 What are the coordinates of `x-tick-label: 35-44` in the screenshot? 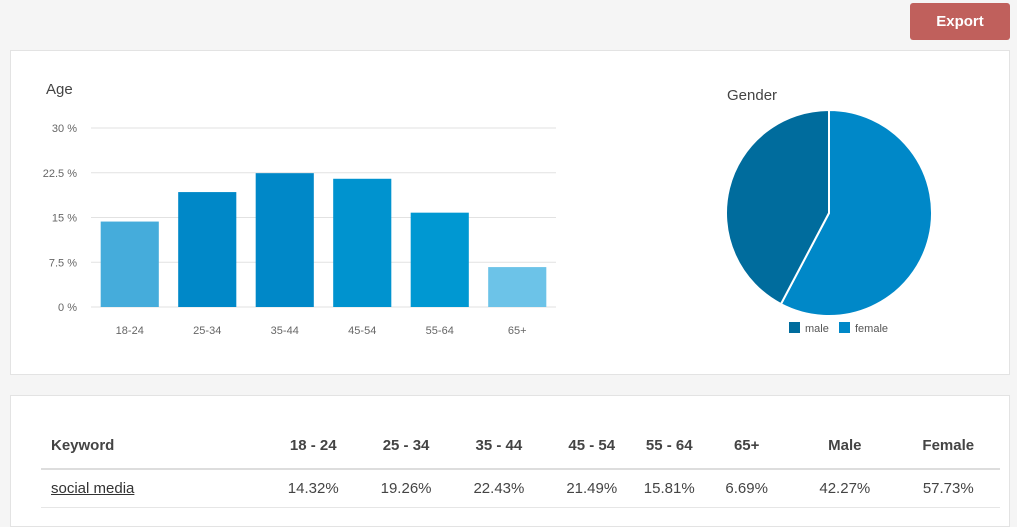 It's located at (285, 331).